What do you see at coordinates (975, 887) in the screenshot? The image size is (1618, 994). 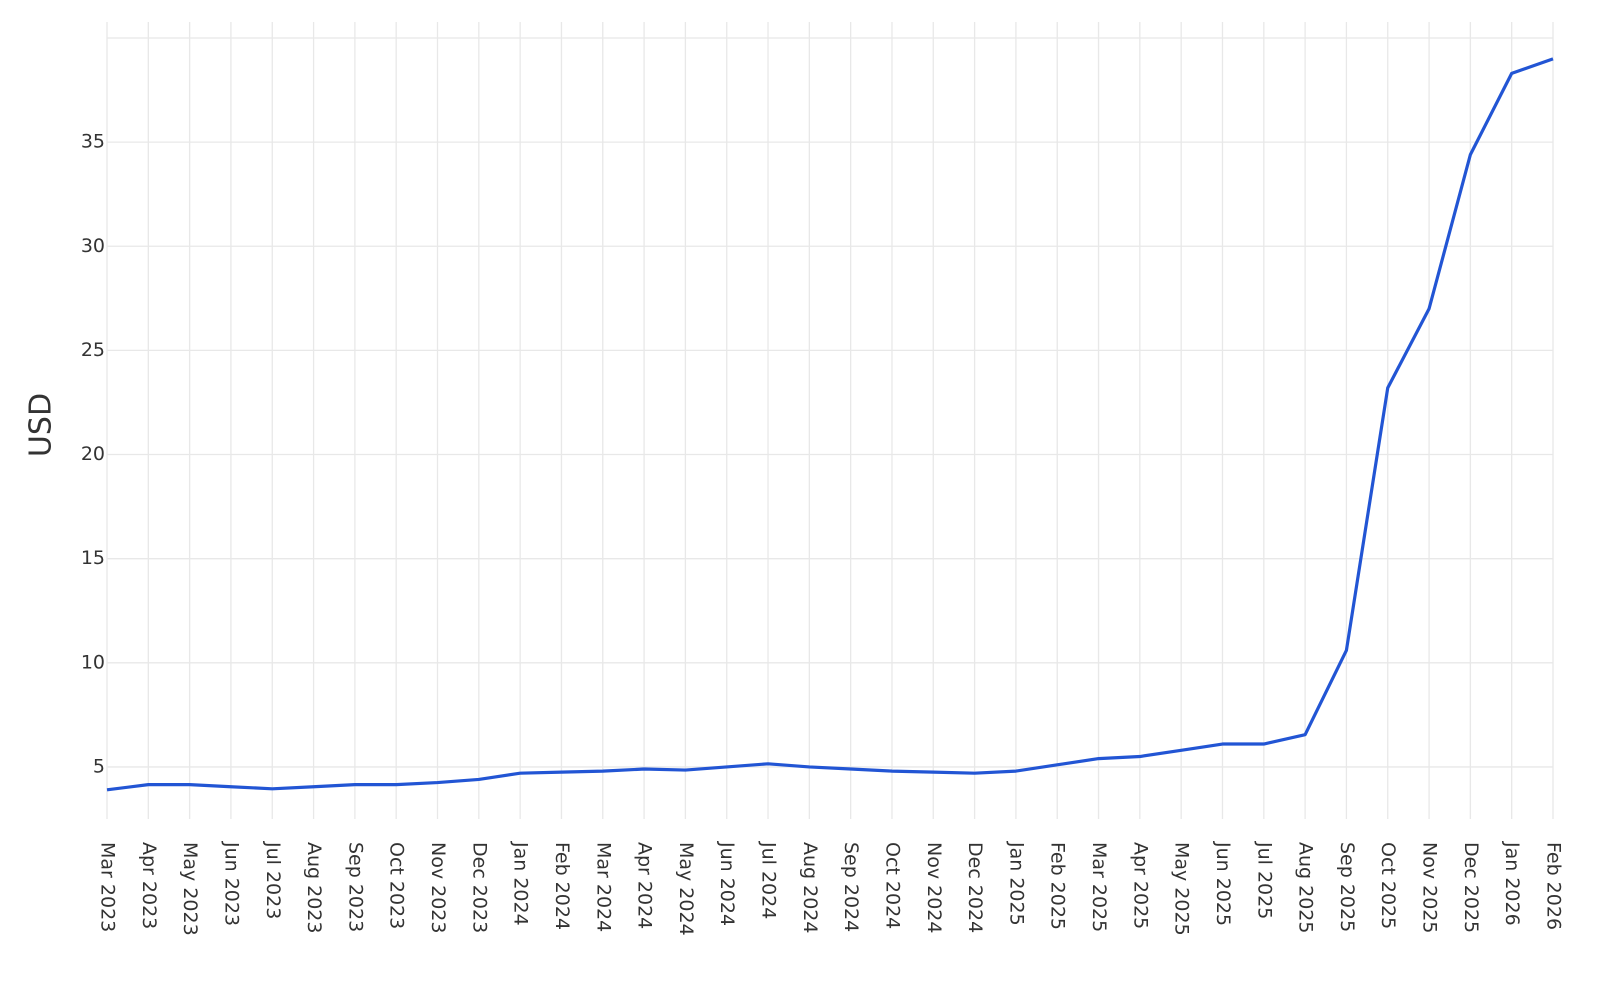 I see `x-tick-label: Dec 2024` at bounding box center [975, 887].